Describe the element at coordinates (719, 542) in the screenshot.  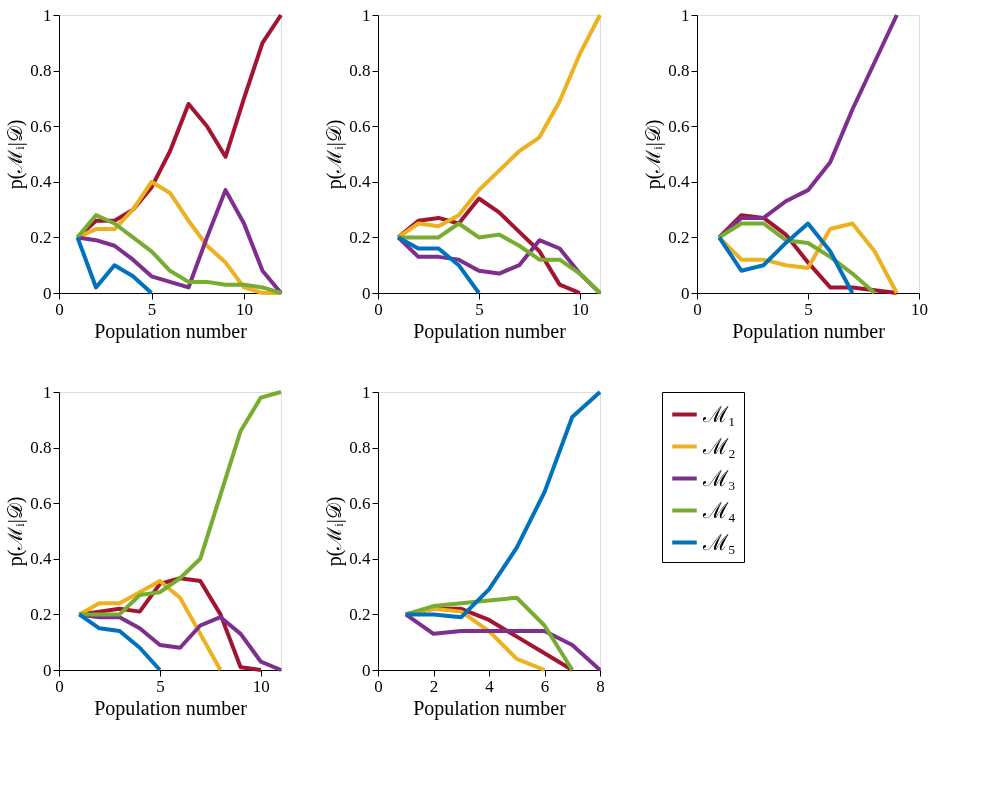
I see `legend-label: ℳ₅` at that location.